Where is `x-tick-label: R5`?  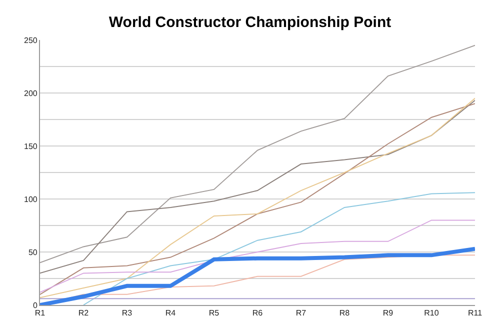 x-tick-label: R5 is located at coordinates (214, 313).